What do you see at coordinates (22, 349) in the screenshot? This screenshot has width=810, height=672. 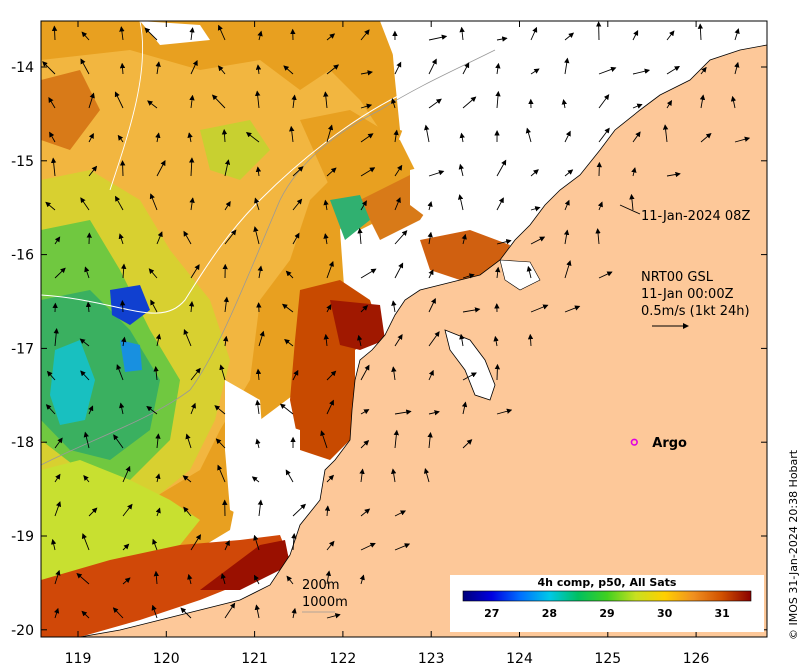 I see `lat-tick-label: -17` at bounding box center [22, 349].